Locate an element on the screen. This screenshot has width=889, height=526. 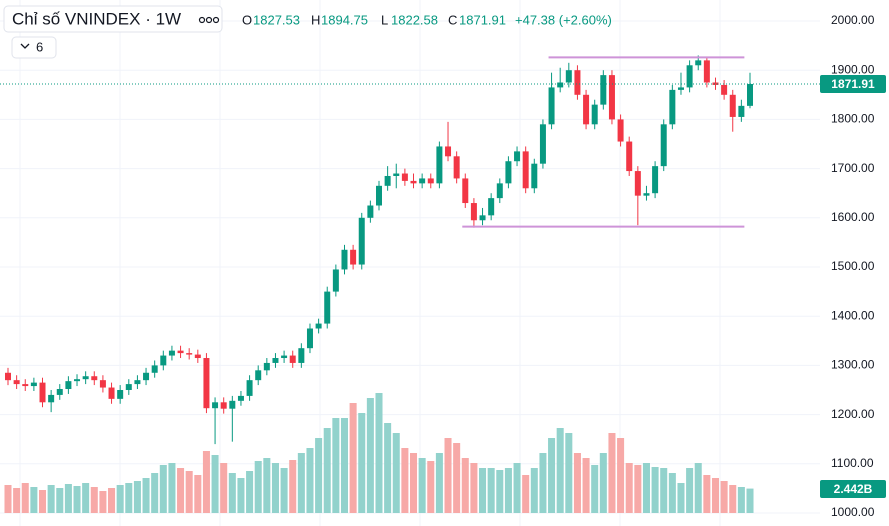
high-label: H is located at coordinates (315, 19).